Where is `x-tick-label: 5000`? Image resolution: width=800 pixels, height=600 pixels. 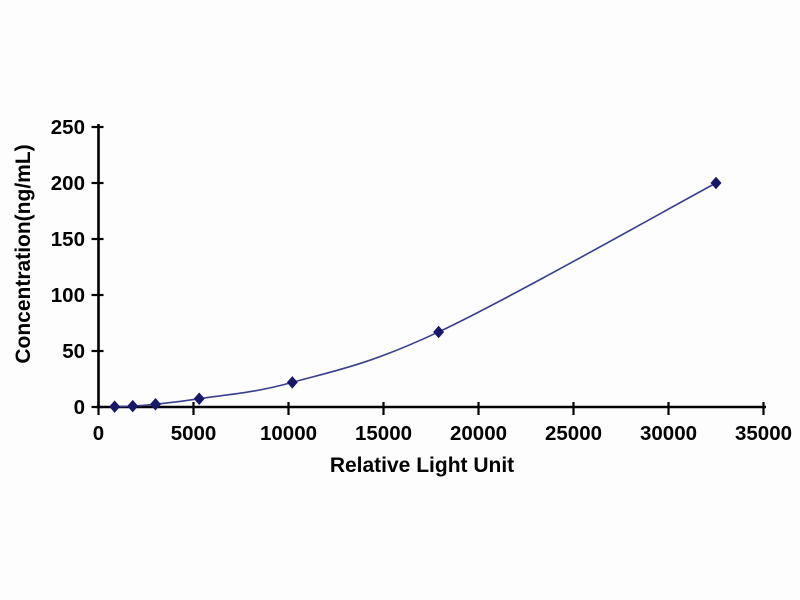 x-tick-label: 5000 is located at coordinates (194, 433).